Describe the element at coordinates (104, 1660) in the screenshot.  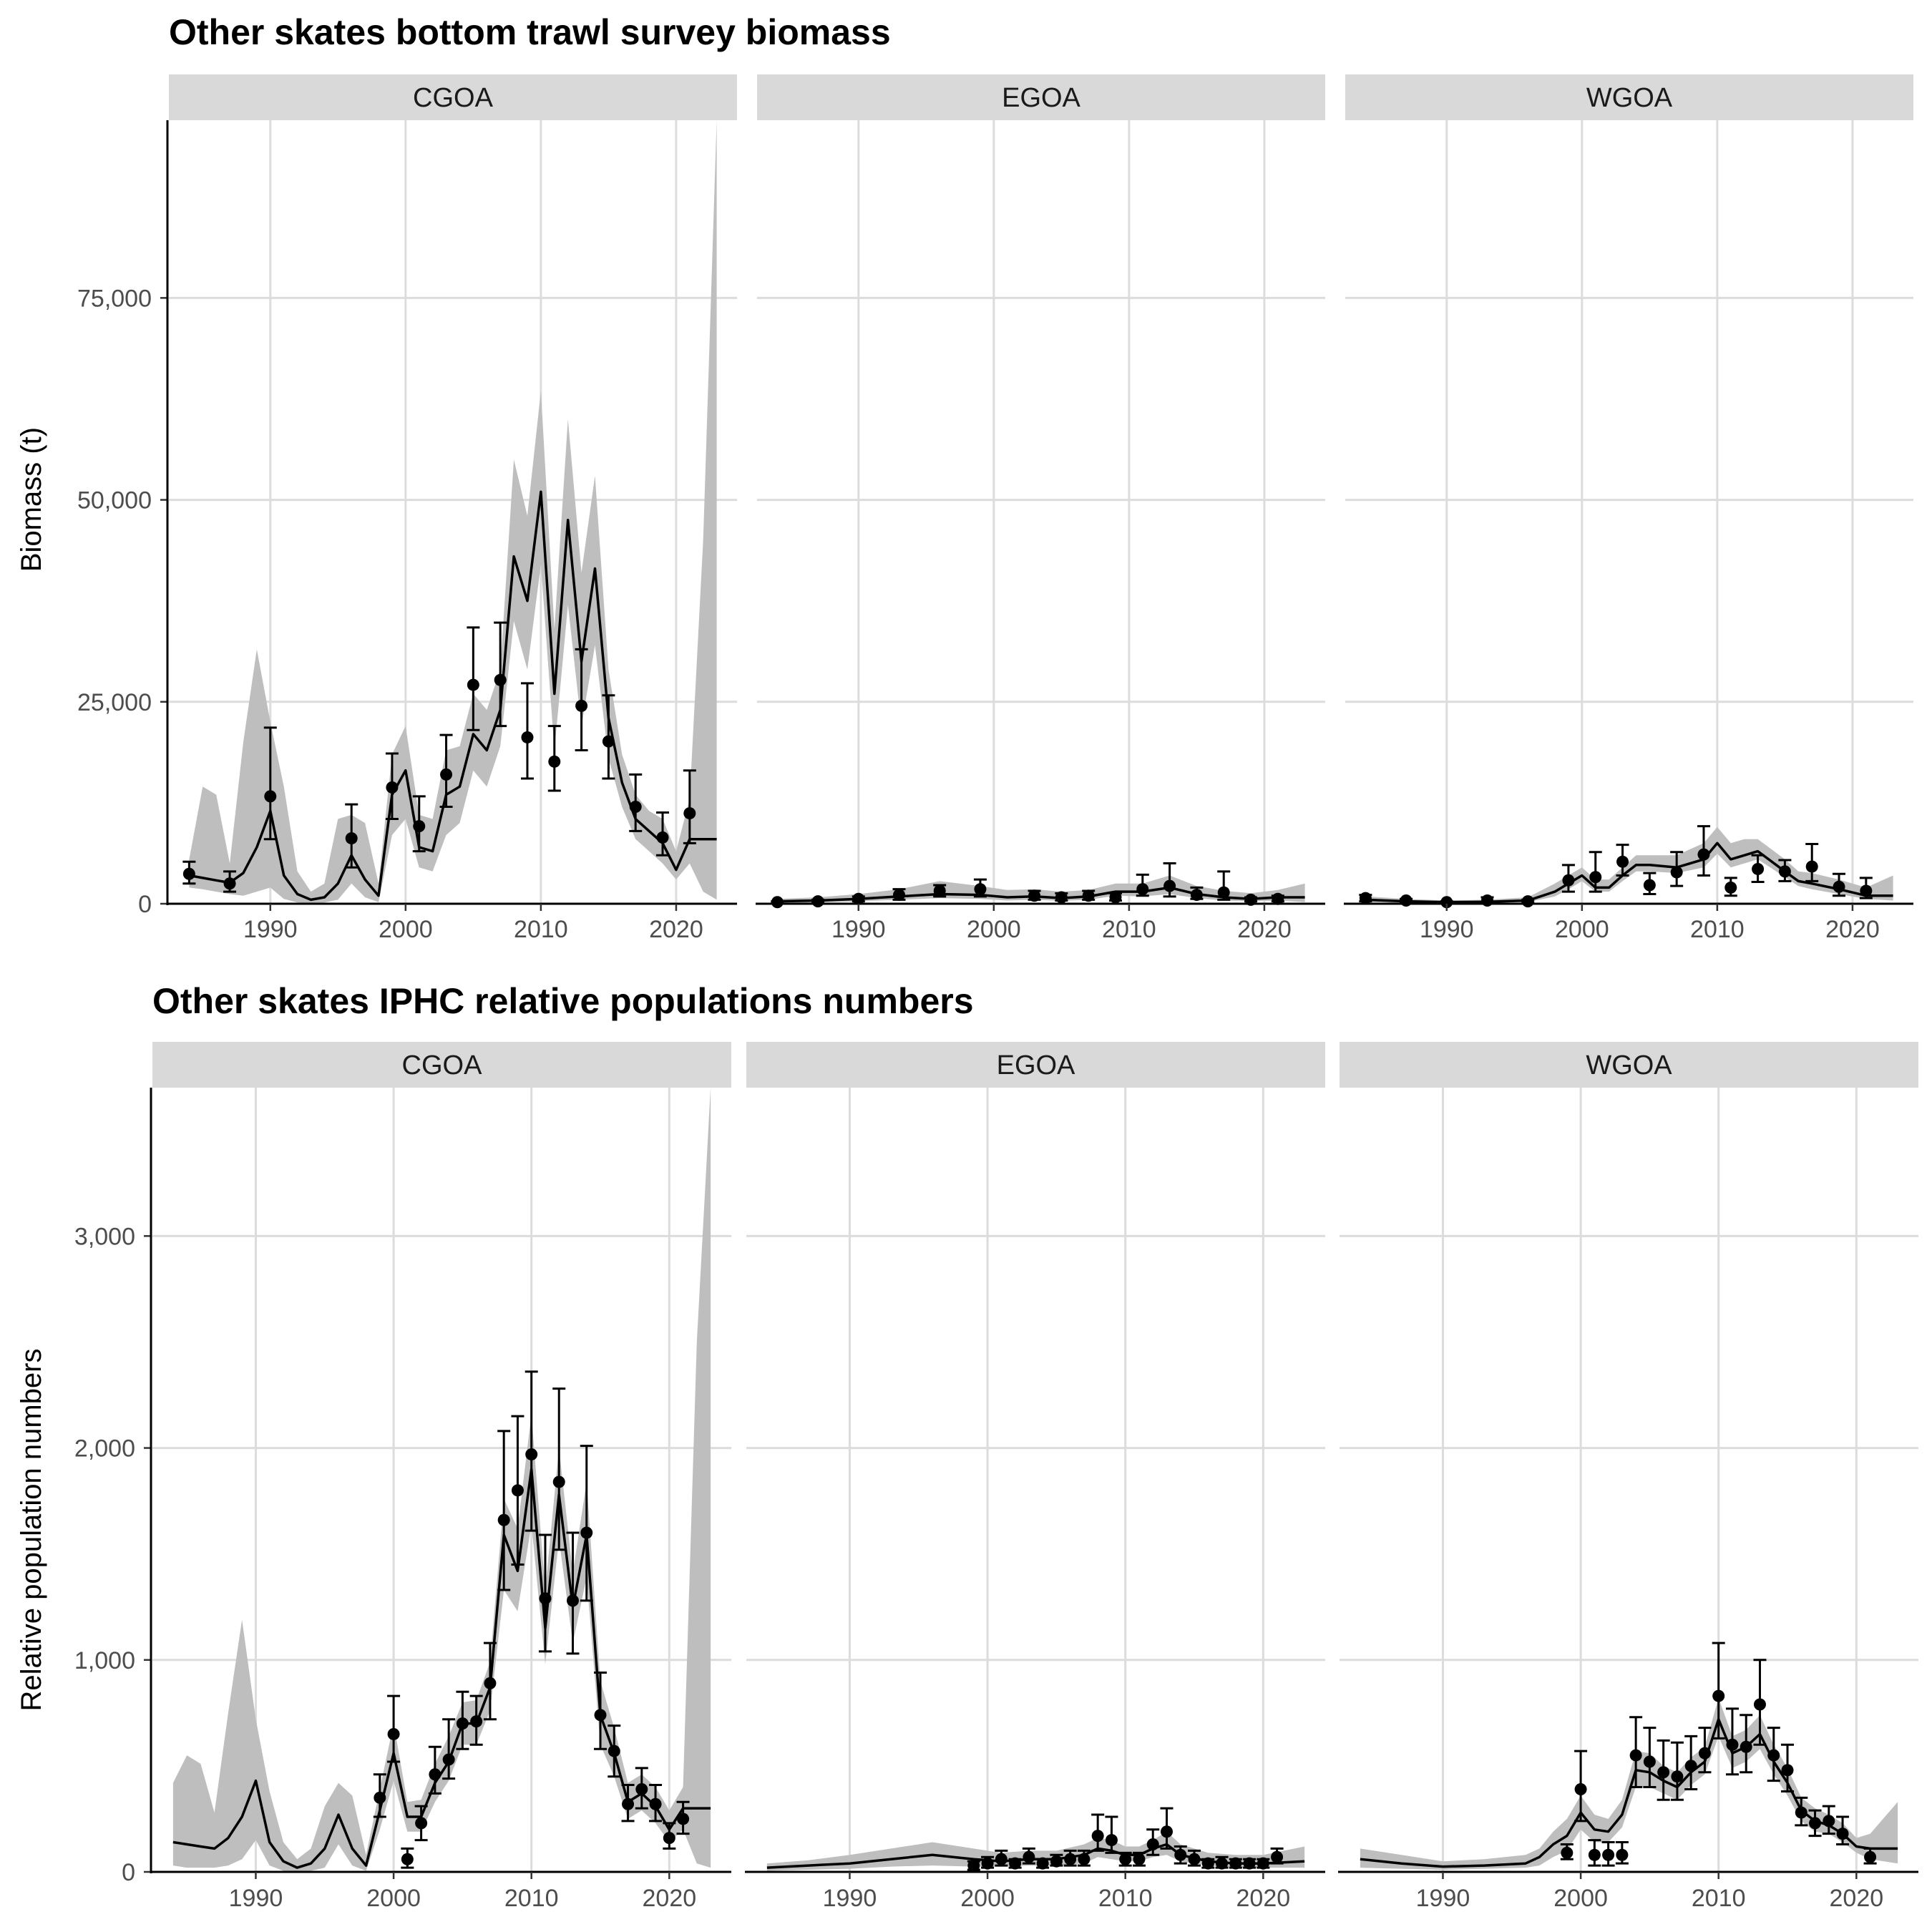
I see `y-tick-label: 1,000` at that location.